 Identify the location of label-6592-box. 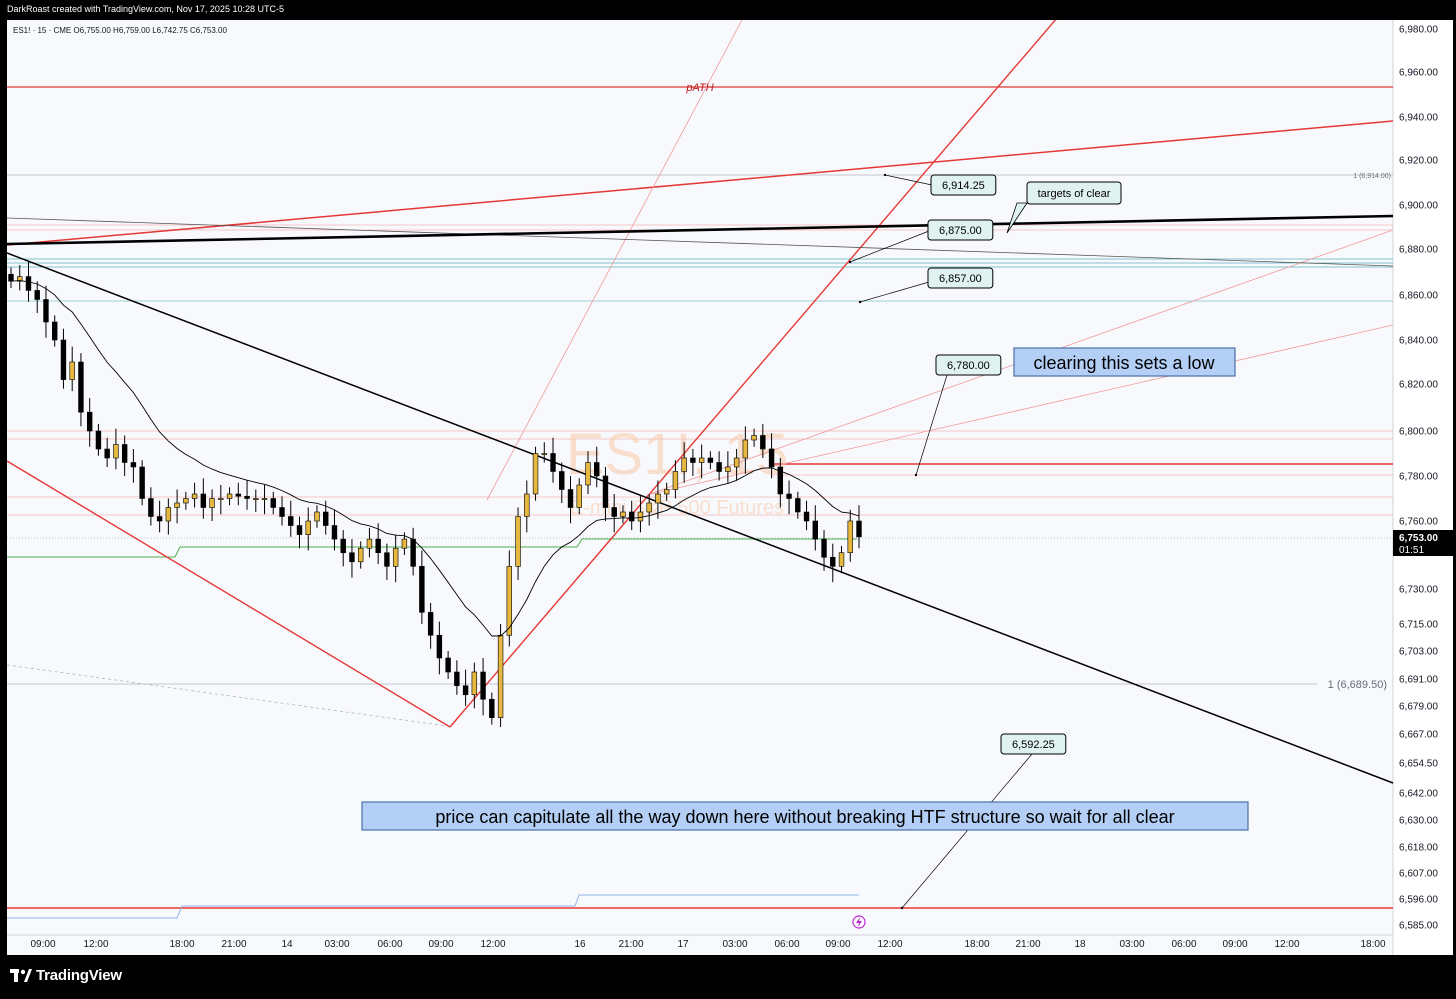
(1033, 744).